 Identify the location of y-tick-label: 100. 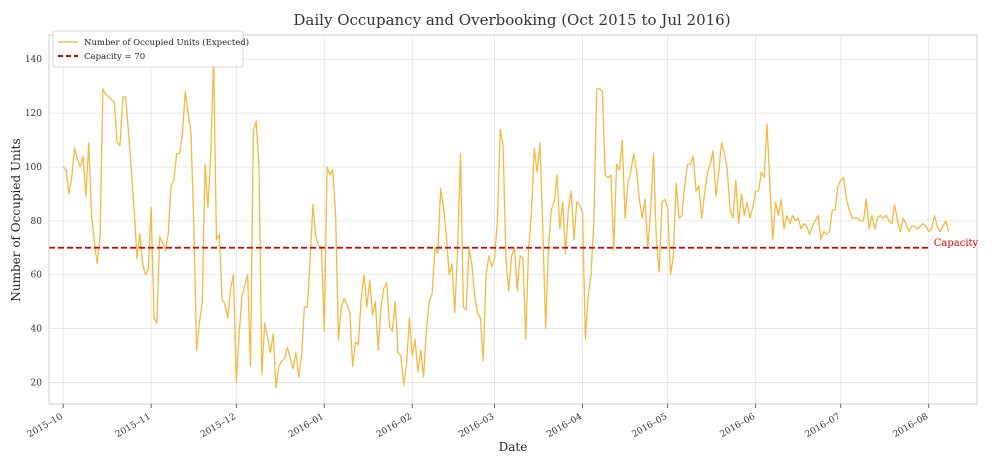
(33, 168).